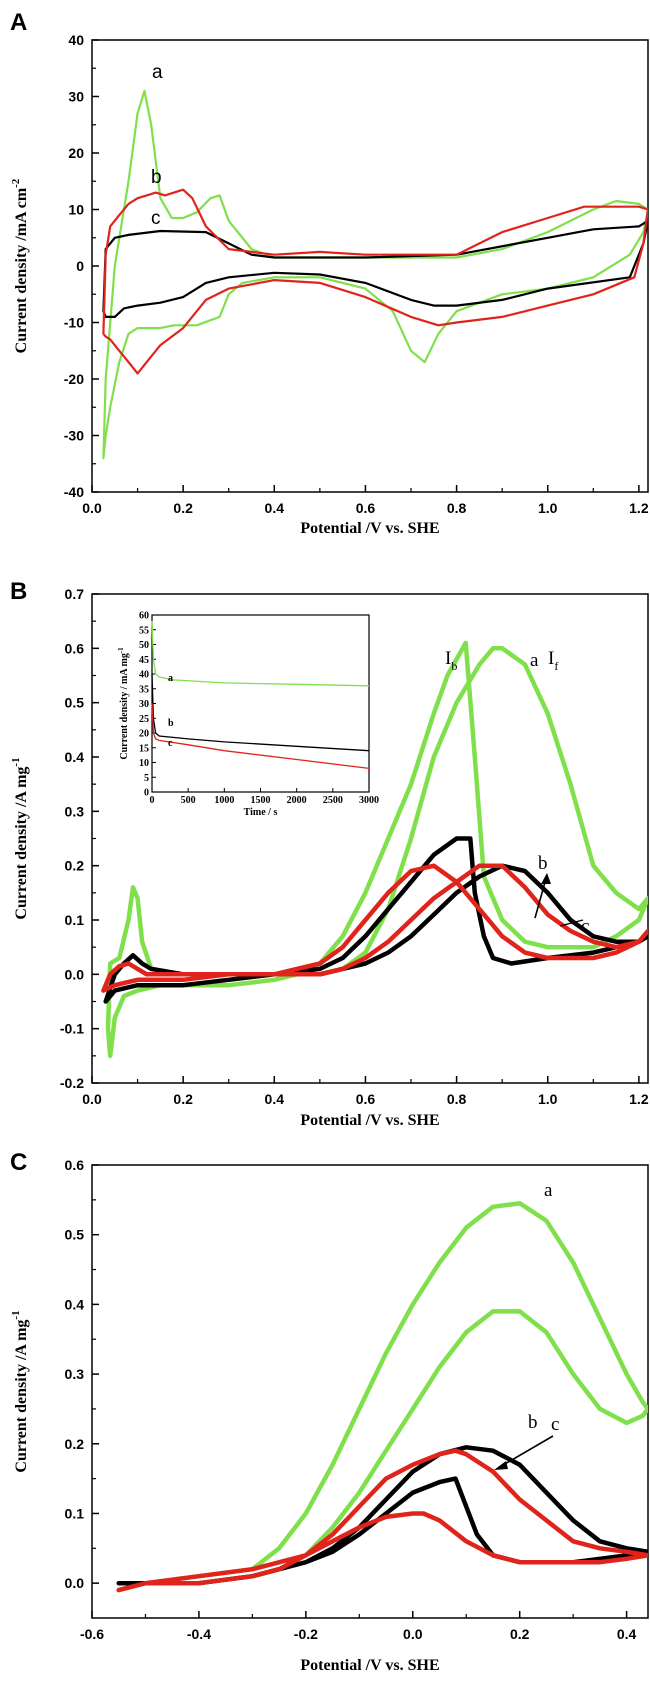 Image resolution: width=650 pixels, height=1682 pixels. What do you see at coordinates (123, 703) in the screenshot?
I see `inset-y-axis-title: Current density / mA mg-1` at bounding box center [123, 703].